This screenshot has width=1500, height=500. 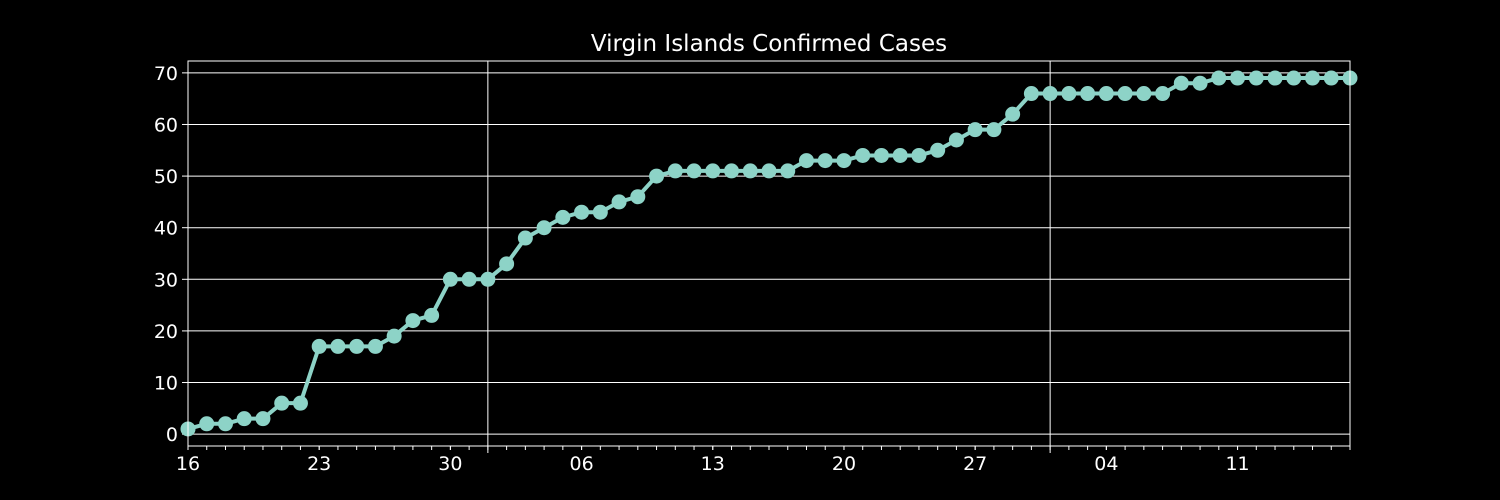 I want to click on y-tick-label: 10, so click(x=166, y=384).